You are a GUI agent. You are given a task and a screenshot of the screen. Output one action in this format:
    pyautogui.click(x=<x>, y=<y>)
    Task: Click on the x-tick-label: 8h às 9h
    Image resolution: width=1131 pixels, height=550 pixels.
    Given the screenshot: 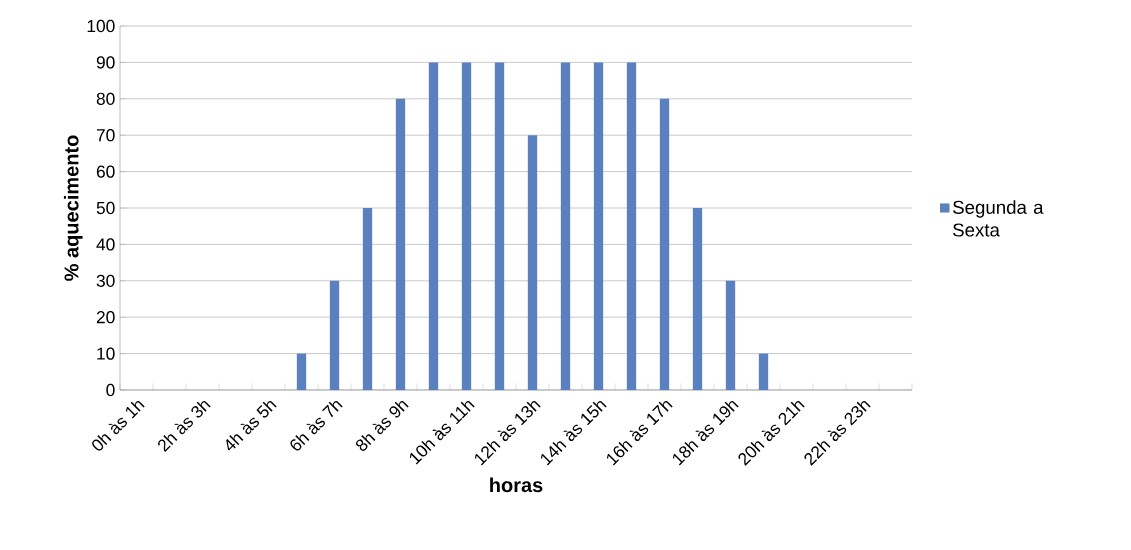 What is the action you would take?
    pyautogui.click(x=382, y=425)
    